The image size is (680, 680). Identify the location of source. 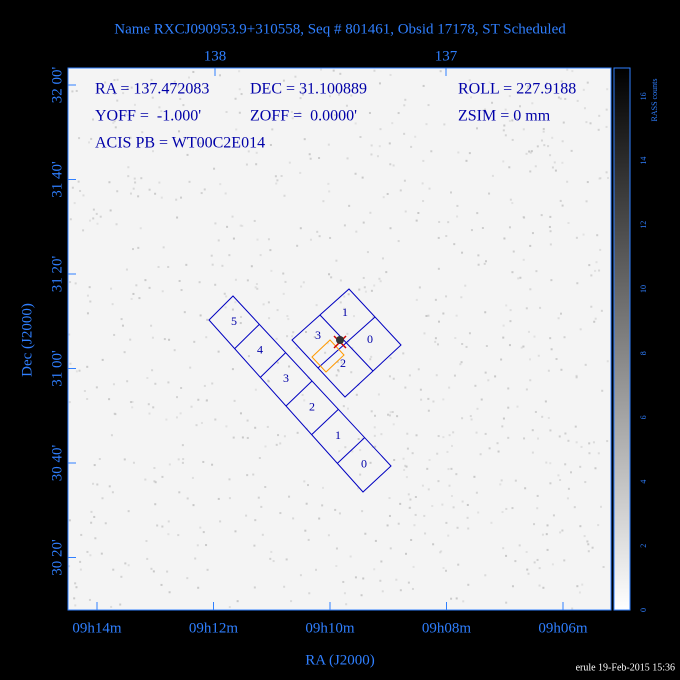
(340, 340).